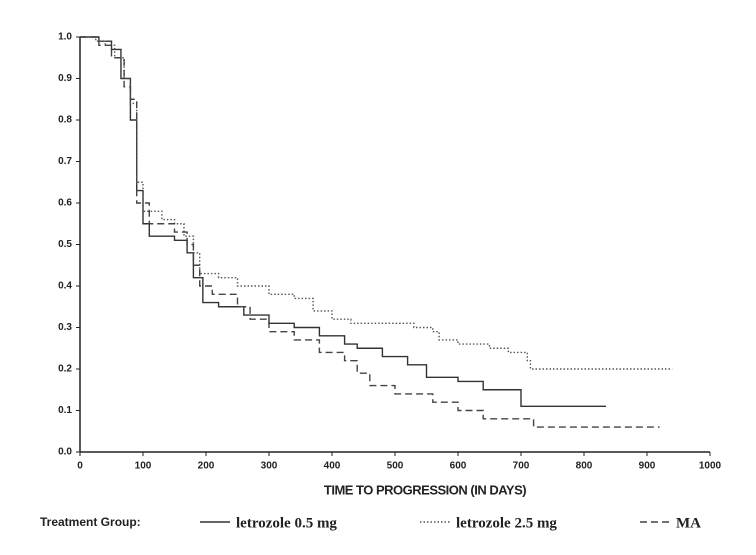 Image resolution: width=756 pixels, height=555 pixels. Describe the element at coordinates (65, 203) in the screenshot. I see `y-tick-label: 0.6` at that location.